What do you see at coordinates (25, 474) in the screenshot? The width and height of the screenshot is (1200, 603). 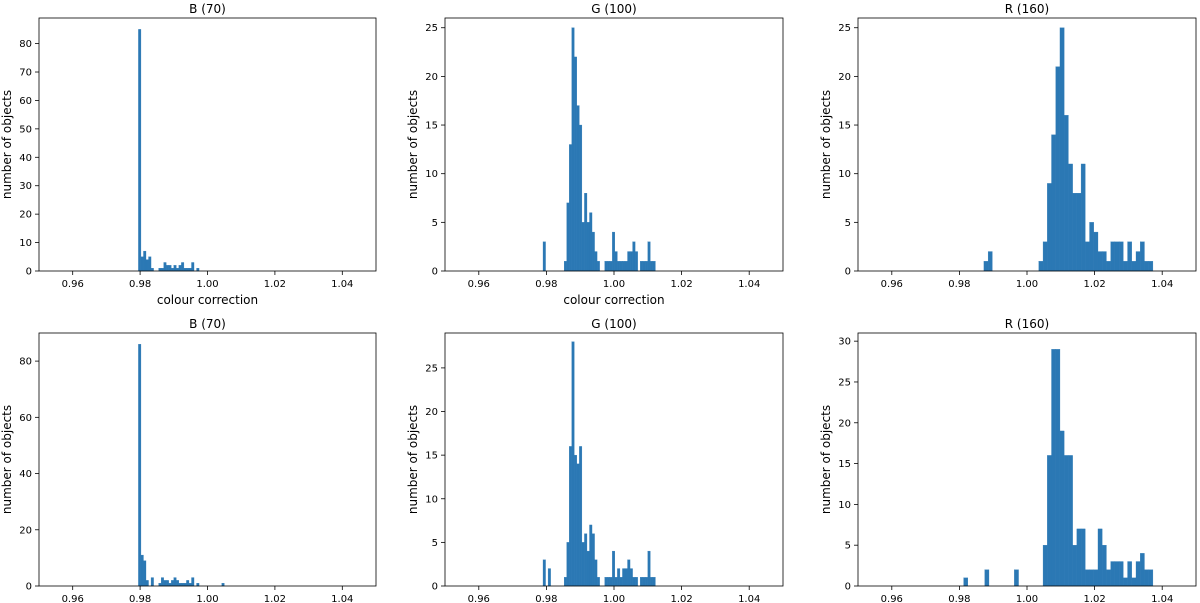 I see `y-tick-label: 40` at bounding box center [25, 474].